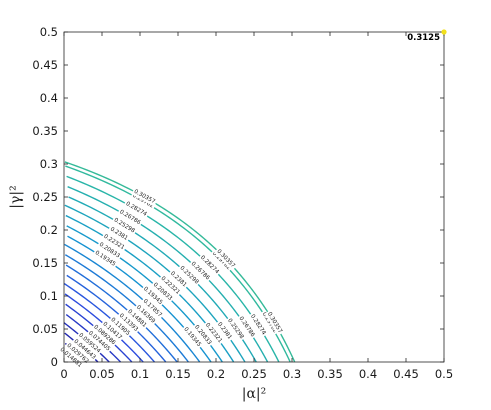  Describe the element at coordinates (406, 374) in the screenshot. I see `x-tick-label: 0.45` at that location.